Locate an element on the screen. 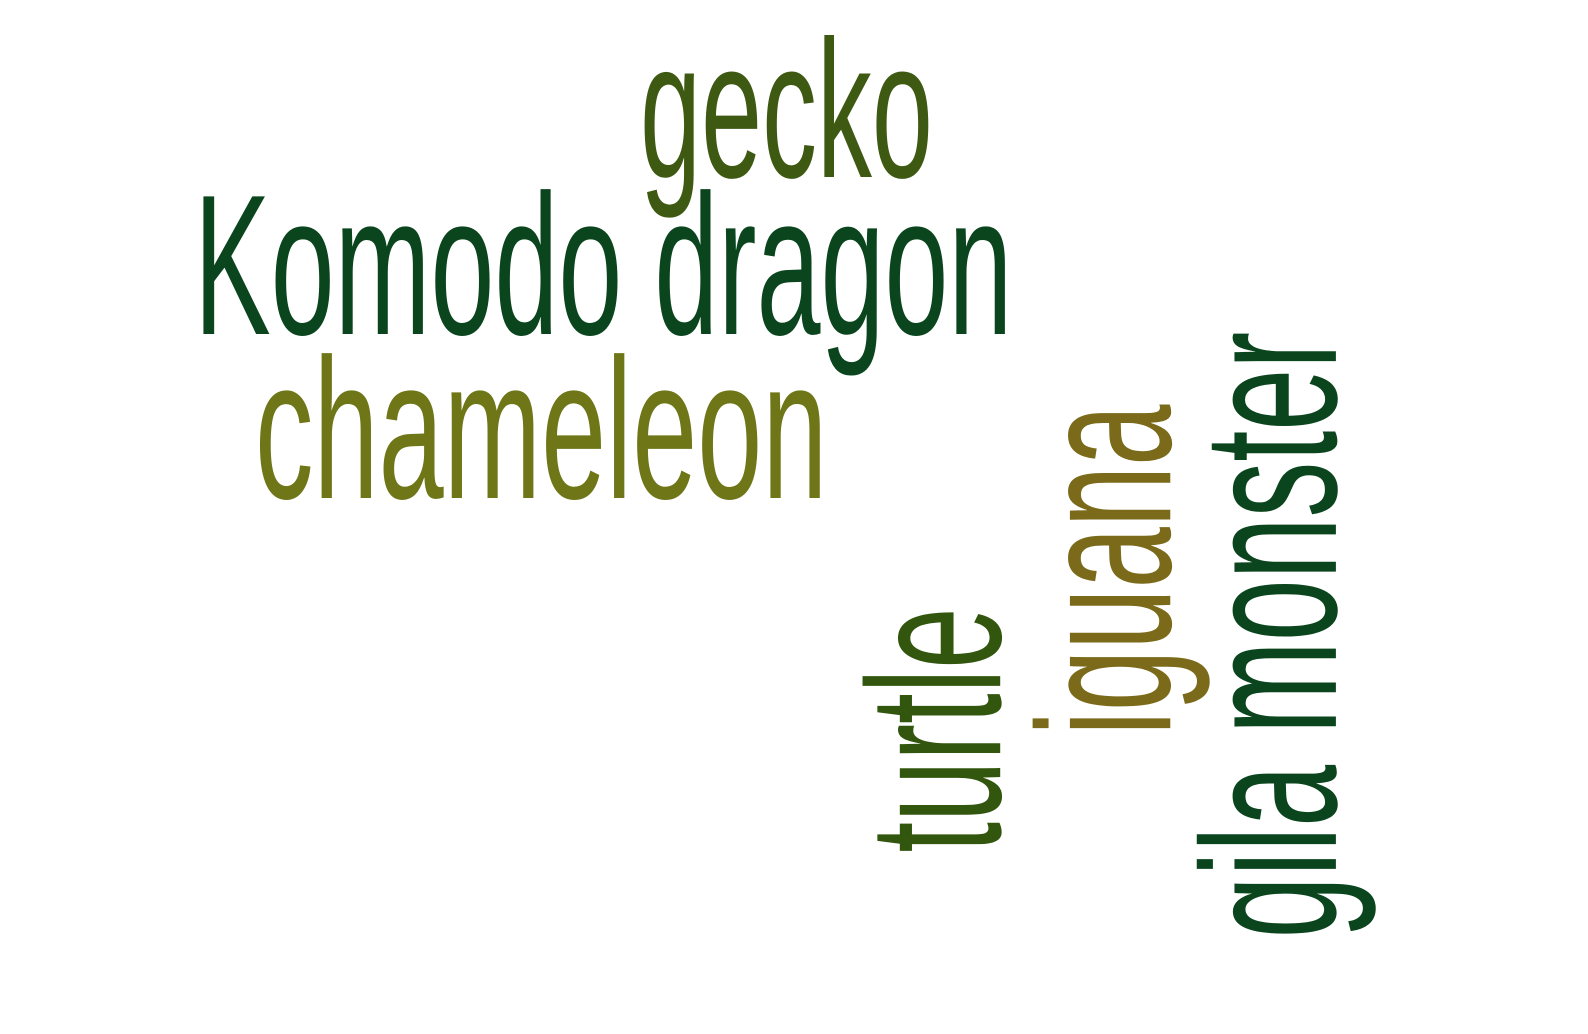 The image size is (1588, 1034). word-gecko: gecko is located at coordinates (786, 109).